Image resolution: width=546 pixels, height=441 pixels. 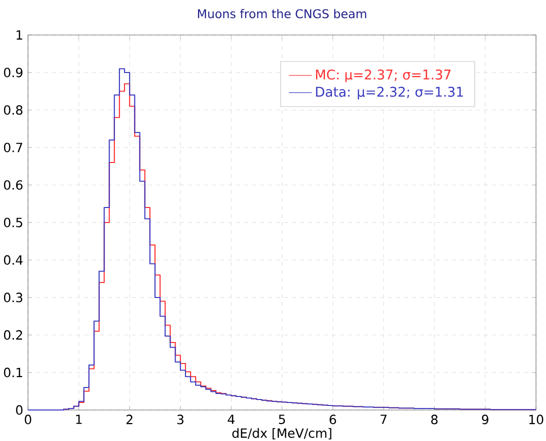 I want to click on y-tick-label: 0.8, so click(x=13, y=110).